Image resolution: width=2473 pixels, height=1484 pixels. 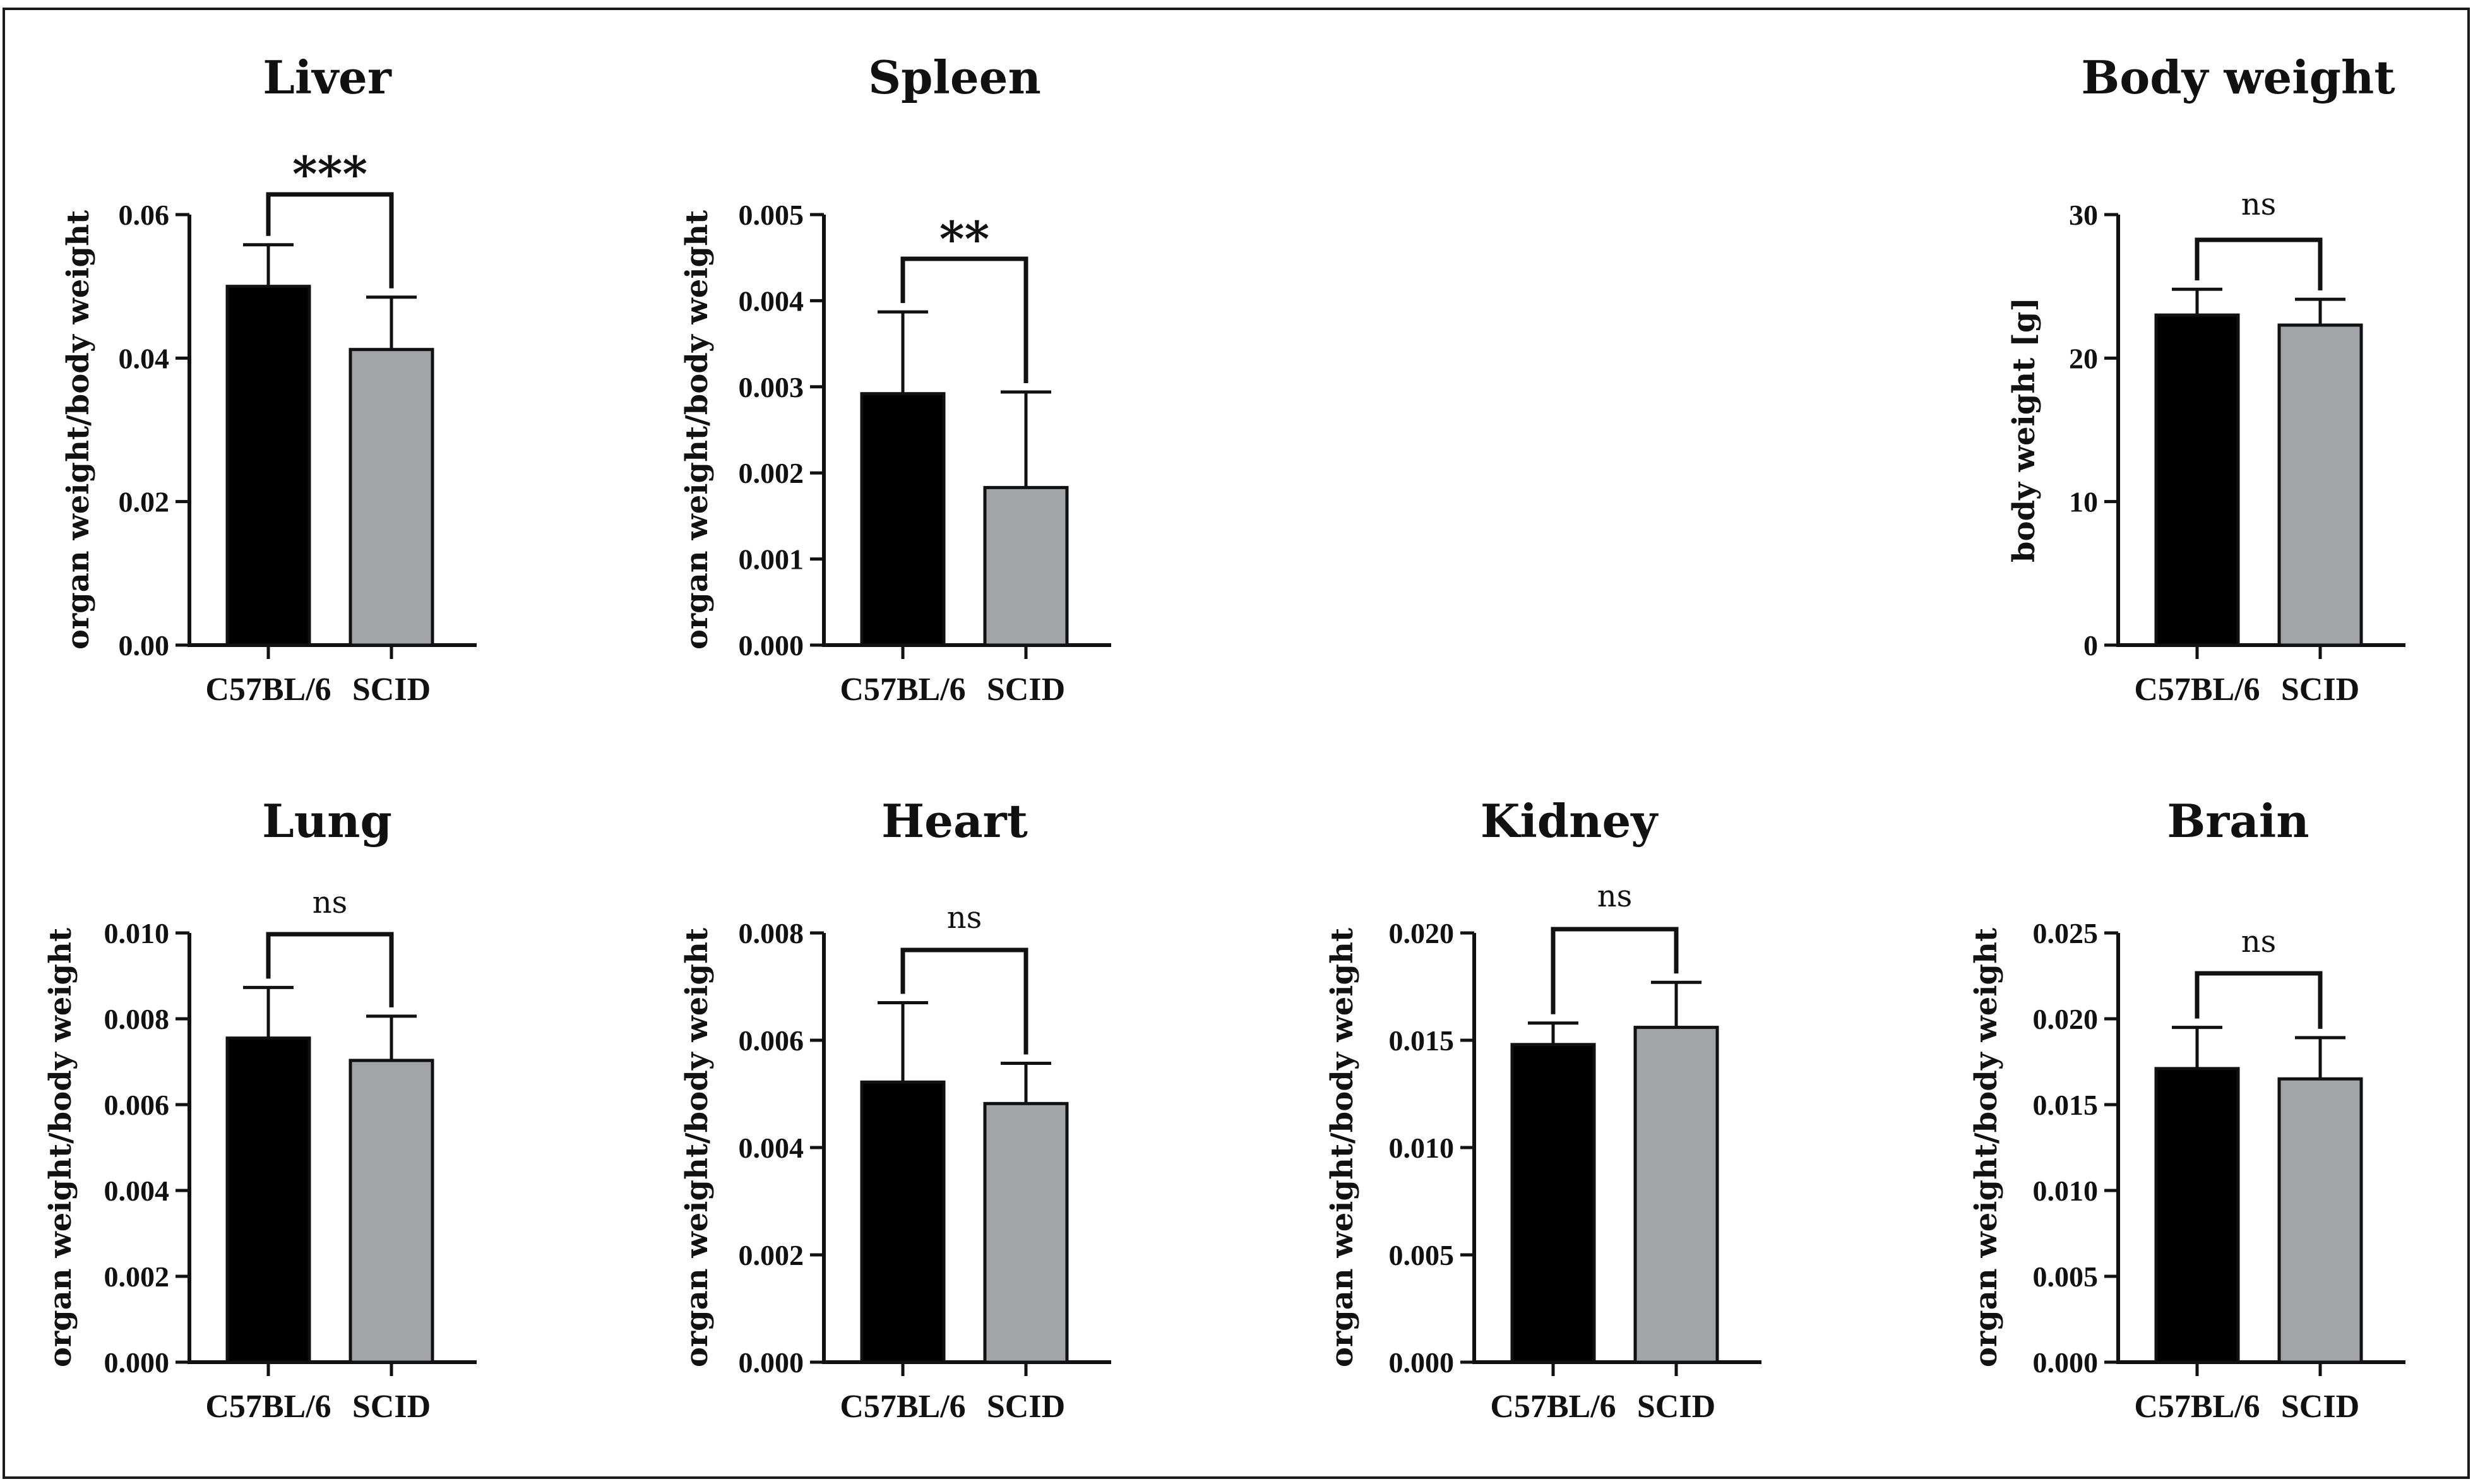 I want to click on y-tick-label: 0.001, so click(x=772, y=559).